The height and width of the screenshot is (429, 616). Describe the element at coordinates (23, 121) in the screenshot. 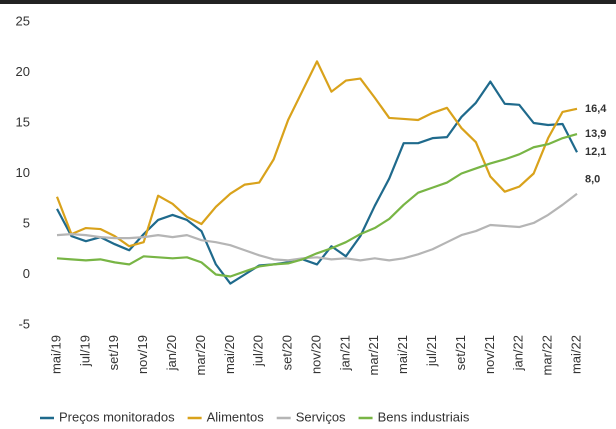

I see `y-tick-label: 15` at that location.